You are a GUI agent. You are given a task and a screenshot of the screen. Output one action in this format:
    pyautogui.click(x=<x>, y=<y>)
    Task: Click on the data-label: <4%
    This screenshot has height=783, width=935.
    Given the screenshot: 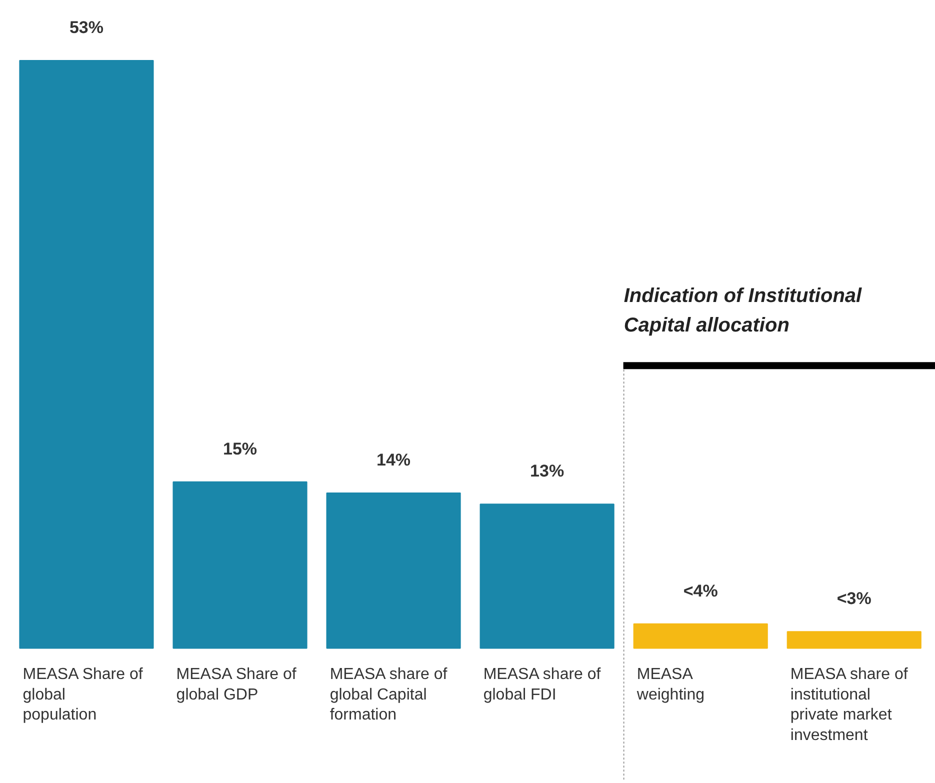 What is the action you would take?
    pyautogui.click(x=700, y=590)
    